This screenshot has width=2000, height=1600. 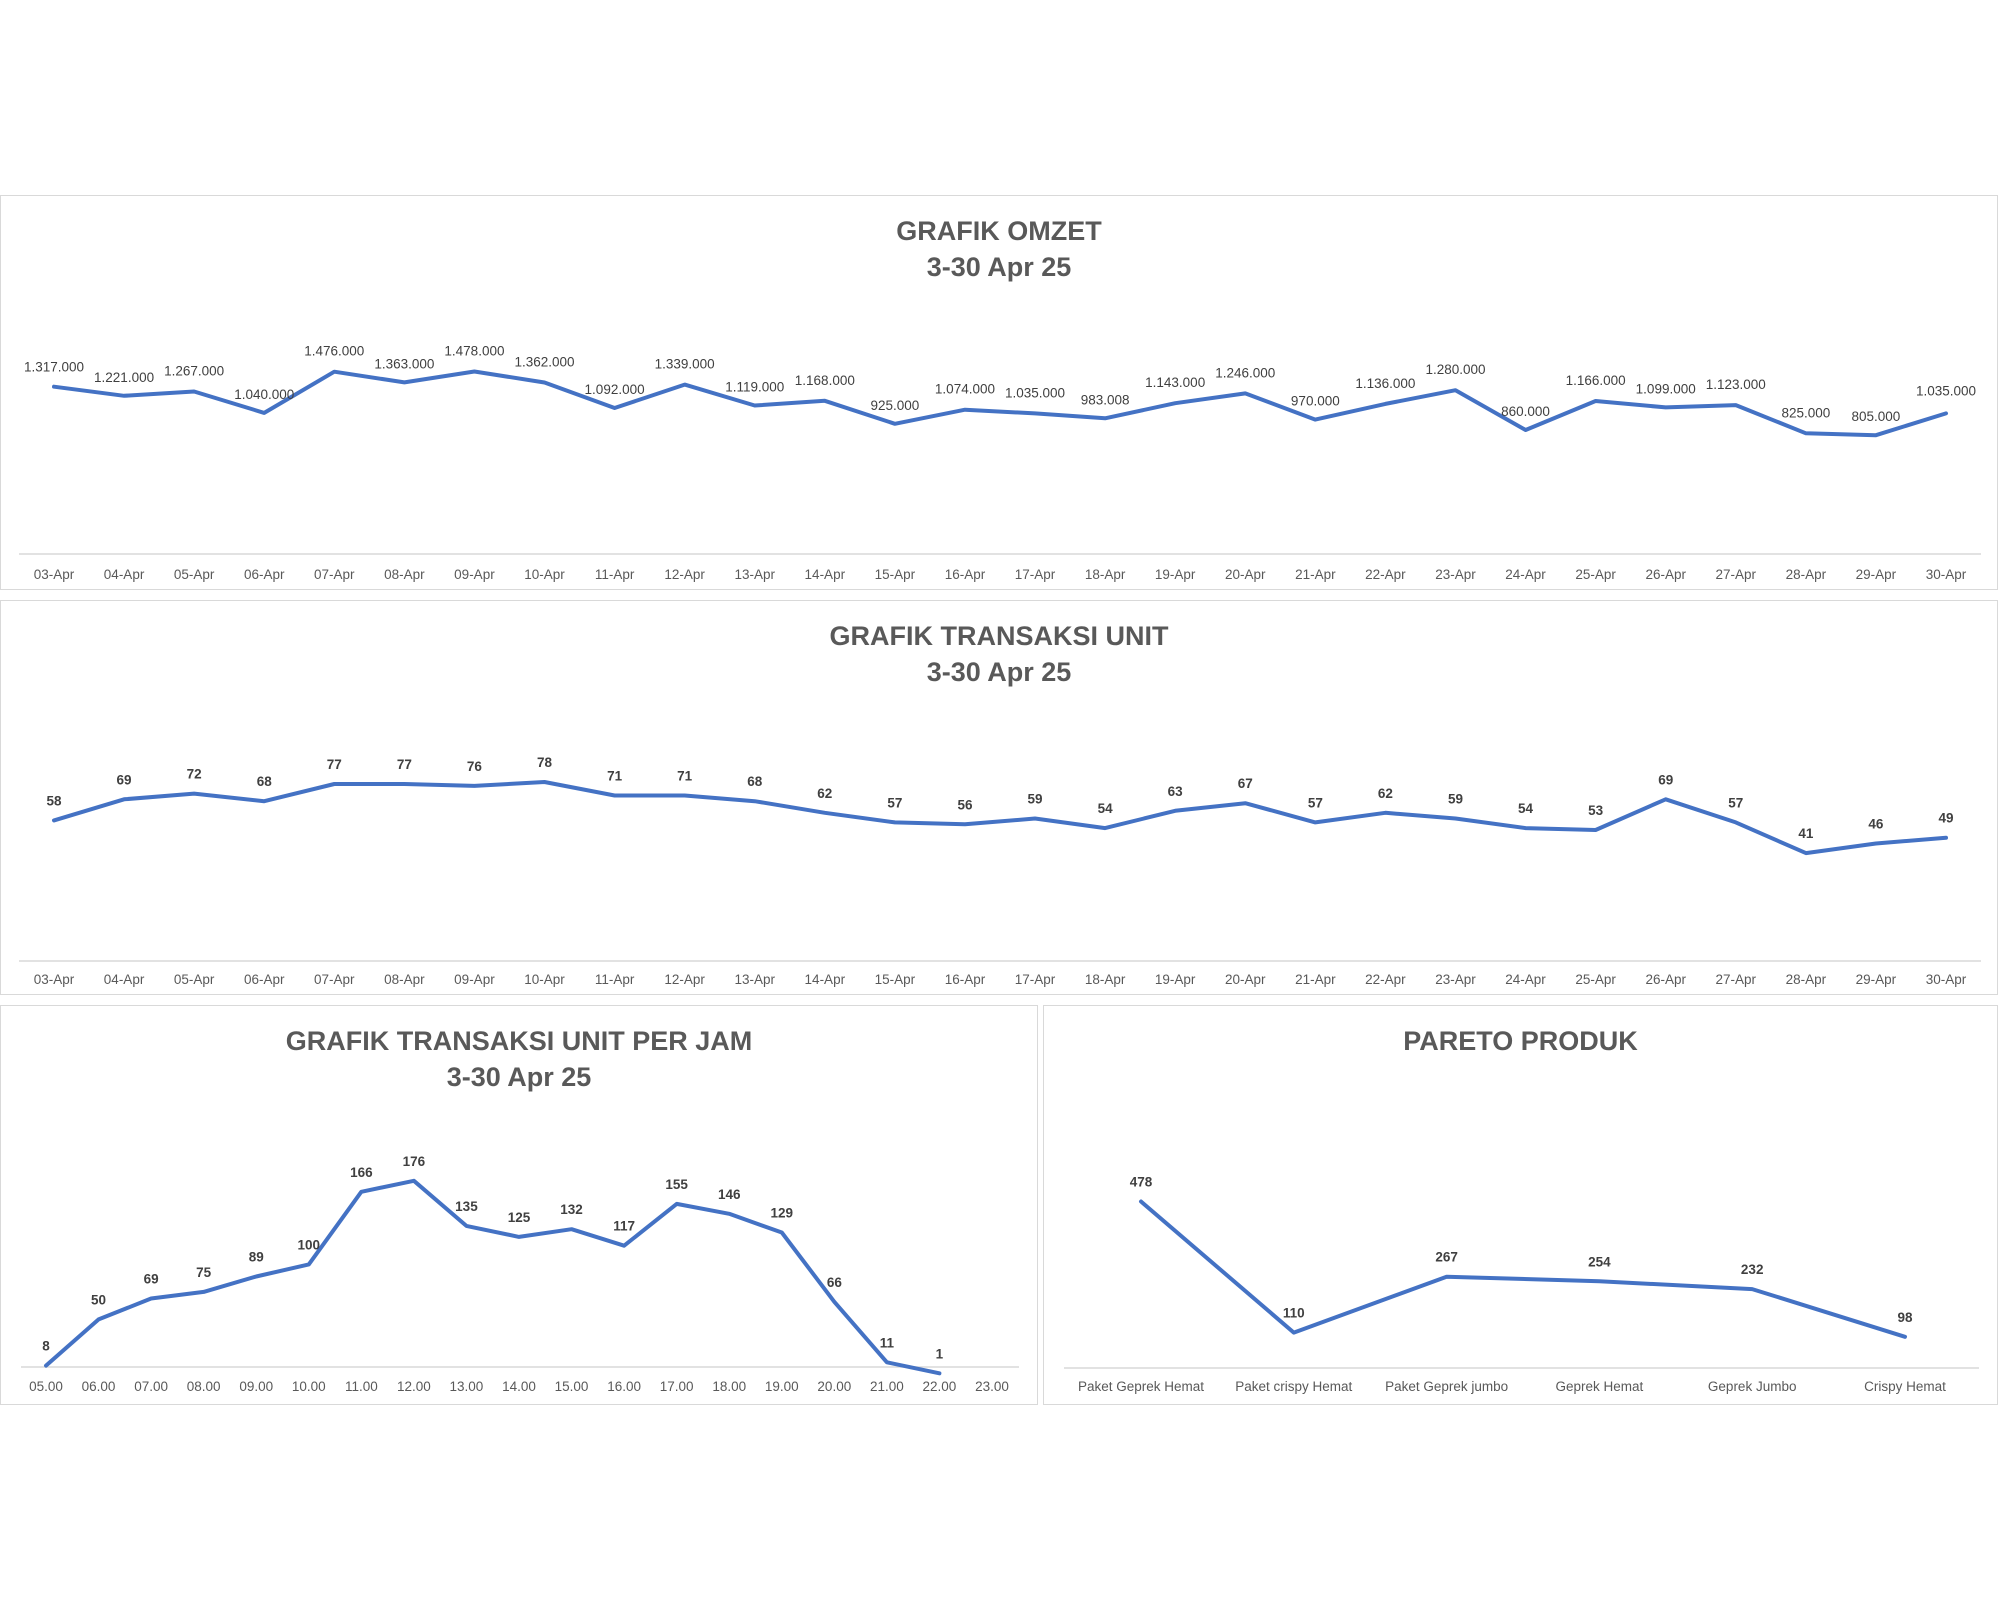 I want to click on jam-data-label: 132, so click(x=571, y=1209).